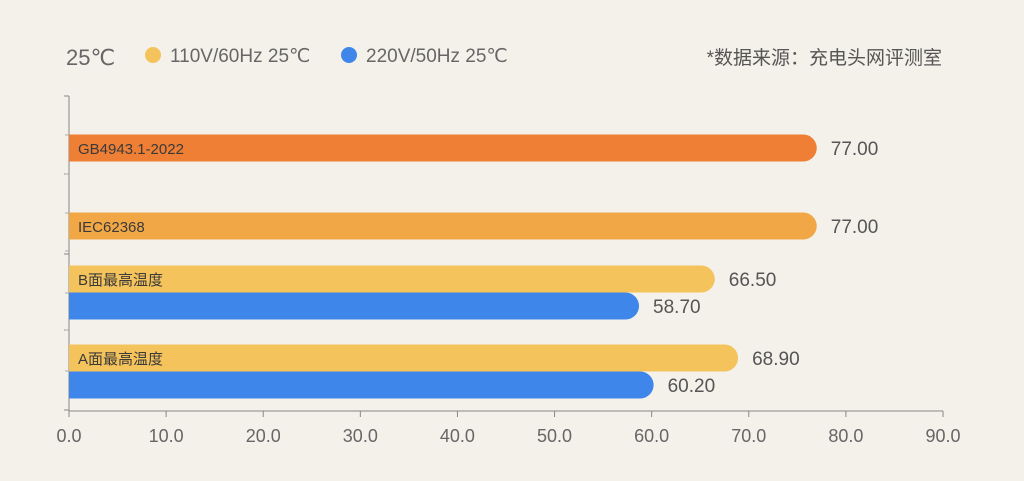 This screenshot has width=1024, height=481. What do you see at coordinates (437, 56) in the screenshot?
I see `legend-label-220v: 220V/50Hz 25℃` at bounding box center [437, 56].